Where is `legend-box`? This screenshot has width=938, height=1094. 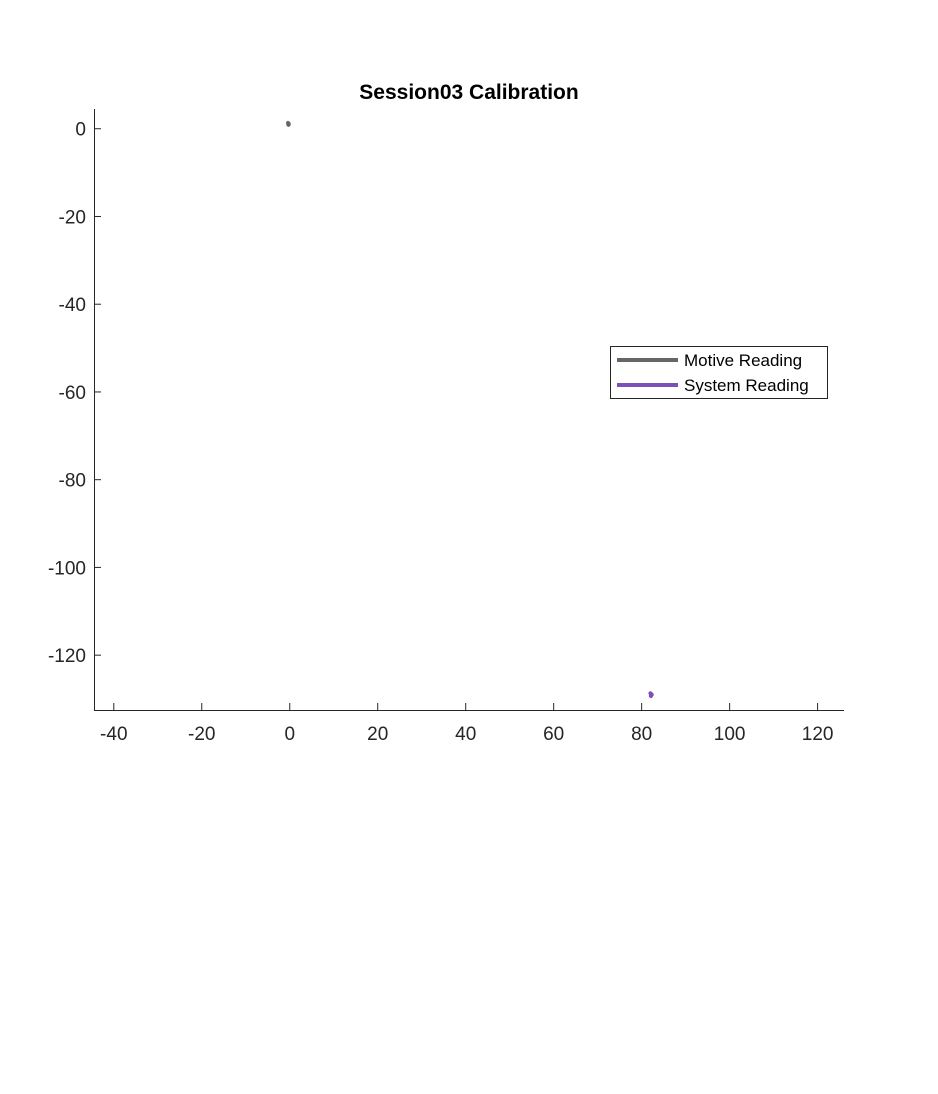 legend-box is located at coordinates (719, 372).